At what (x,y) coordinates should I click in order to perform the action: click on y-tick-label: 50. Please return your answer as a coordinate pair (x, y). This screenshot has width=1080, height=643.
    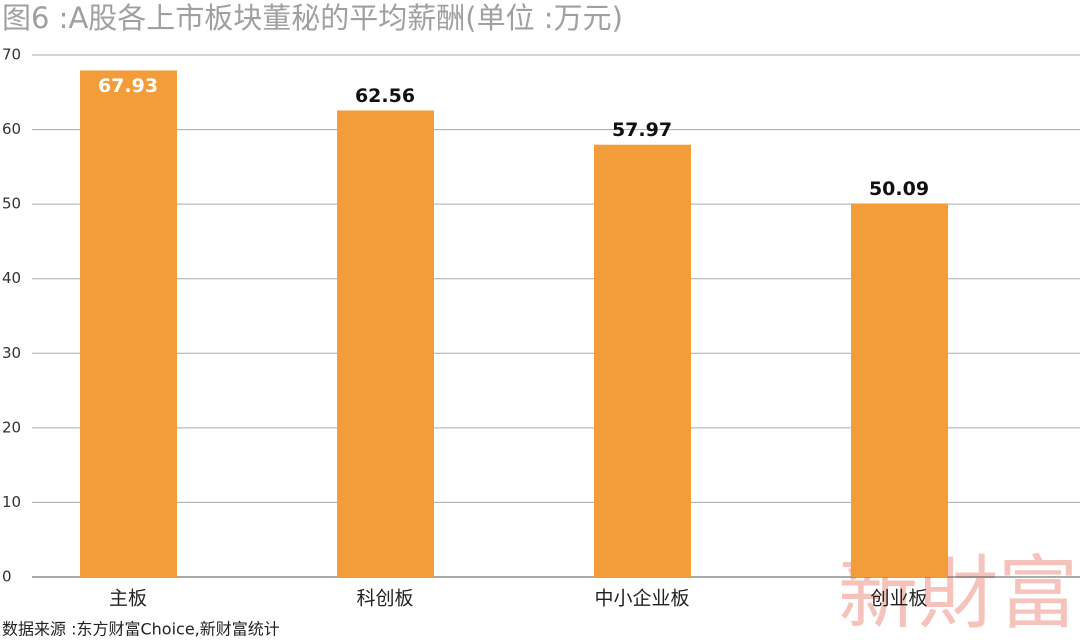
    Looking at the image, I should click on (11, 204).